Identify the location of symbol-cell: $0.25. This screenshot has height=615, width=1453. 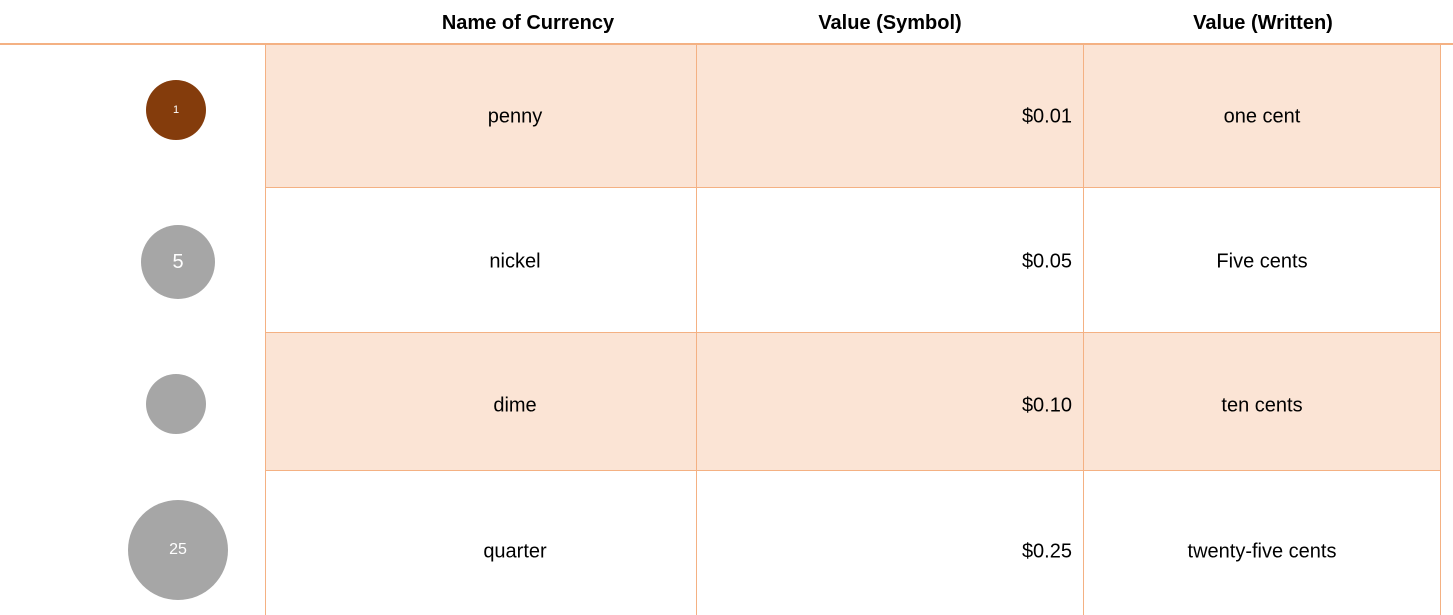
(1046, 551).